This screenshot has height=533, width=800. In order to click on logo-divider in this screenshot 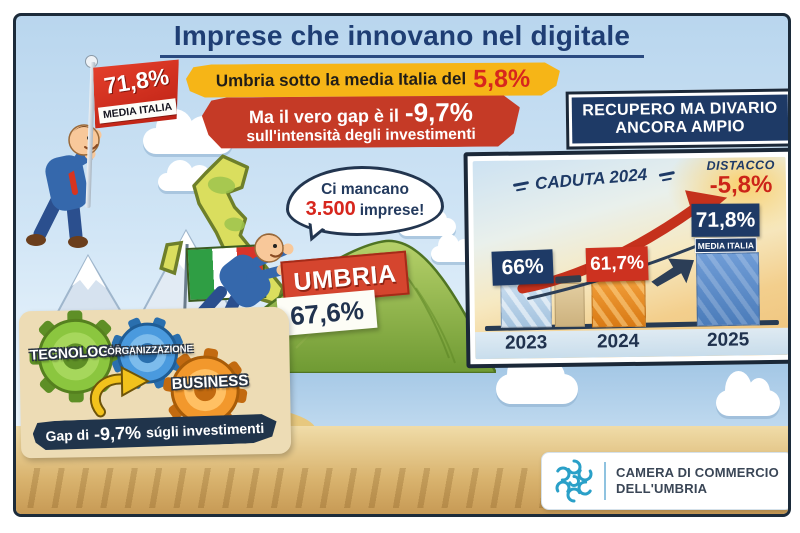, I will do `click(605, 481)`.